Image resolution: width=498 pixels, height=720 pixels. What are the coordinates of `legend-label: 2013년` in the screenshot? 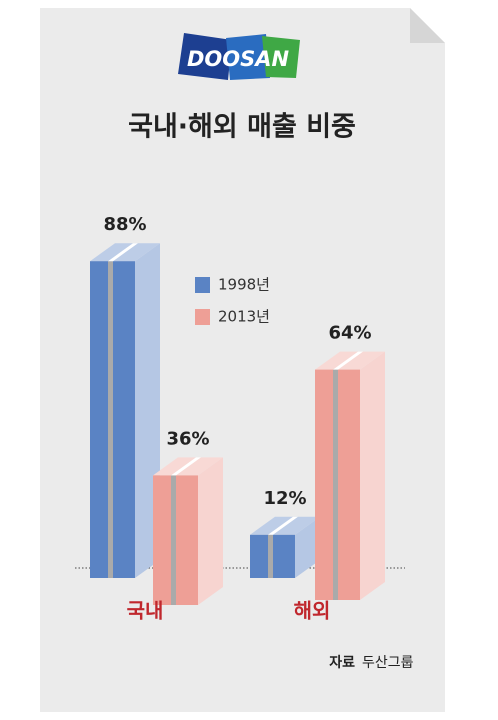 It's located at (244, 317).